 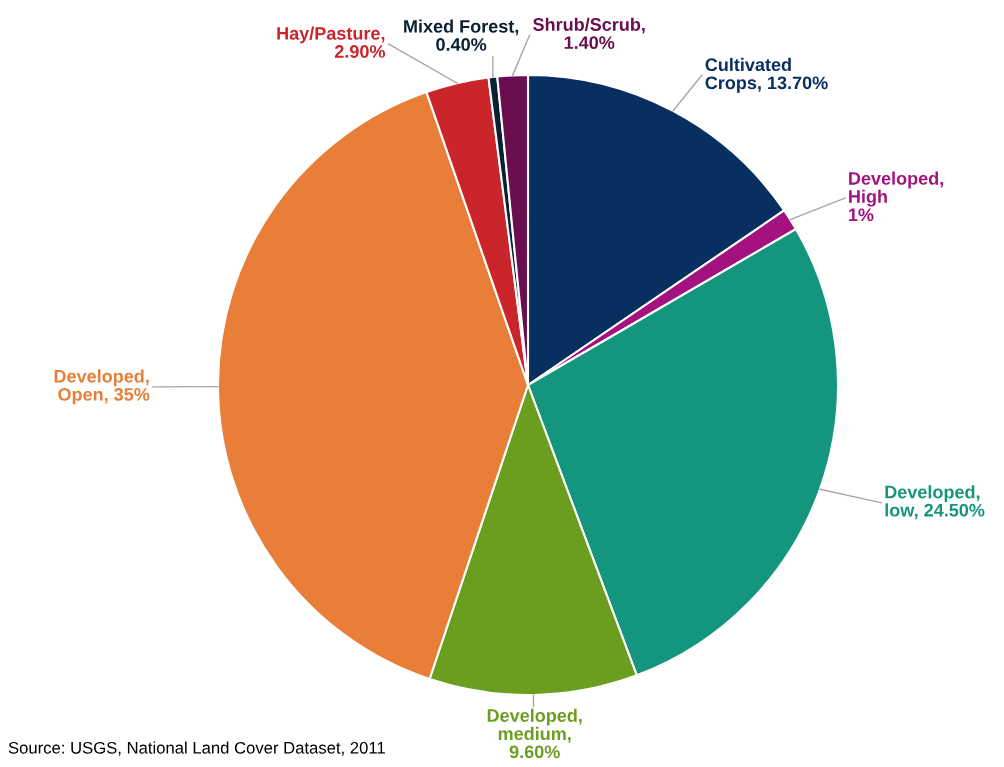 What do you see at coordinates (534, 733) in the screenshot?
I see `slice-label: Developed, medium, 9.60%` at bounding box center [534, 733].